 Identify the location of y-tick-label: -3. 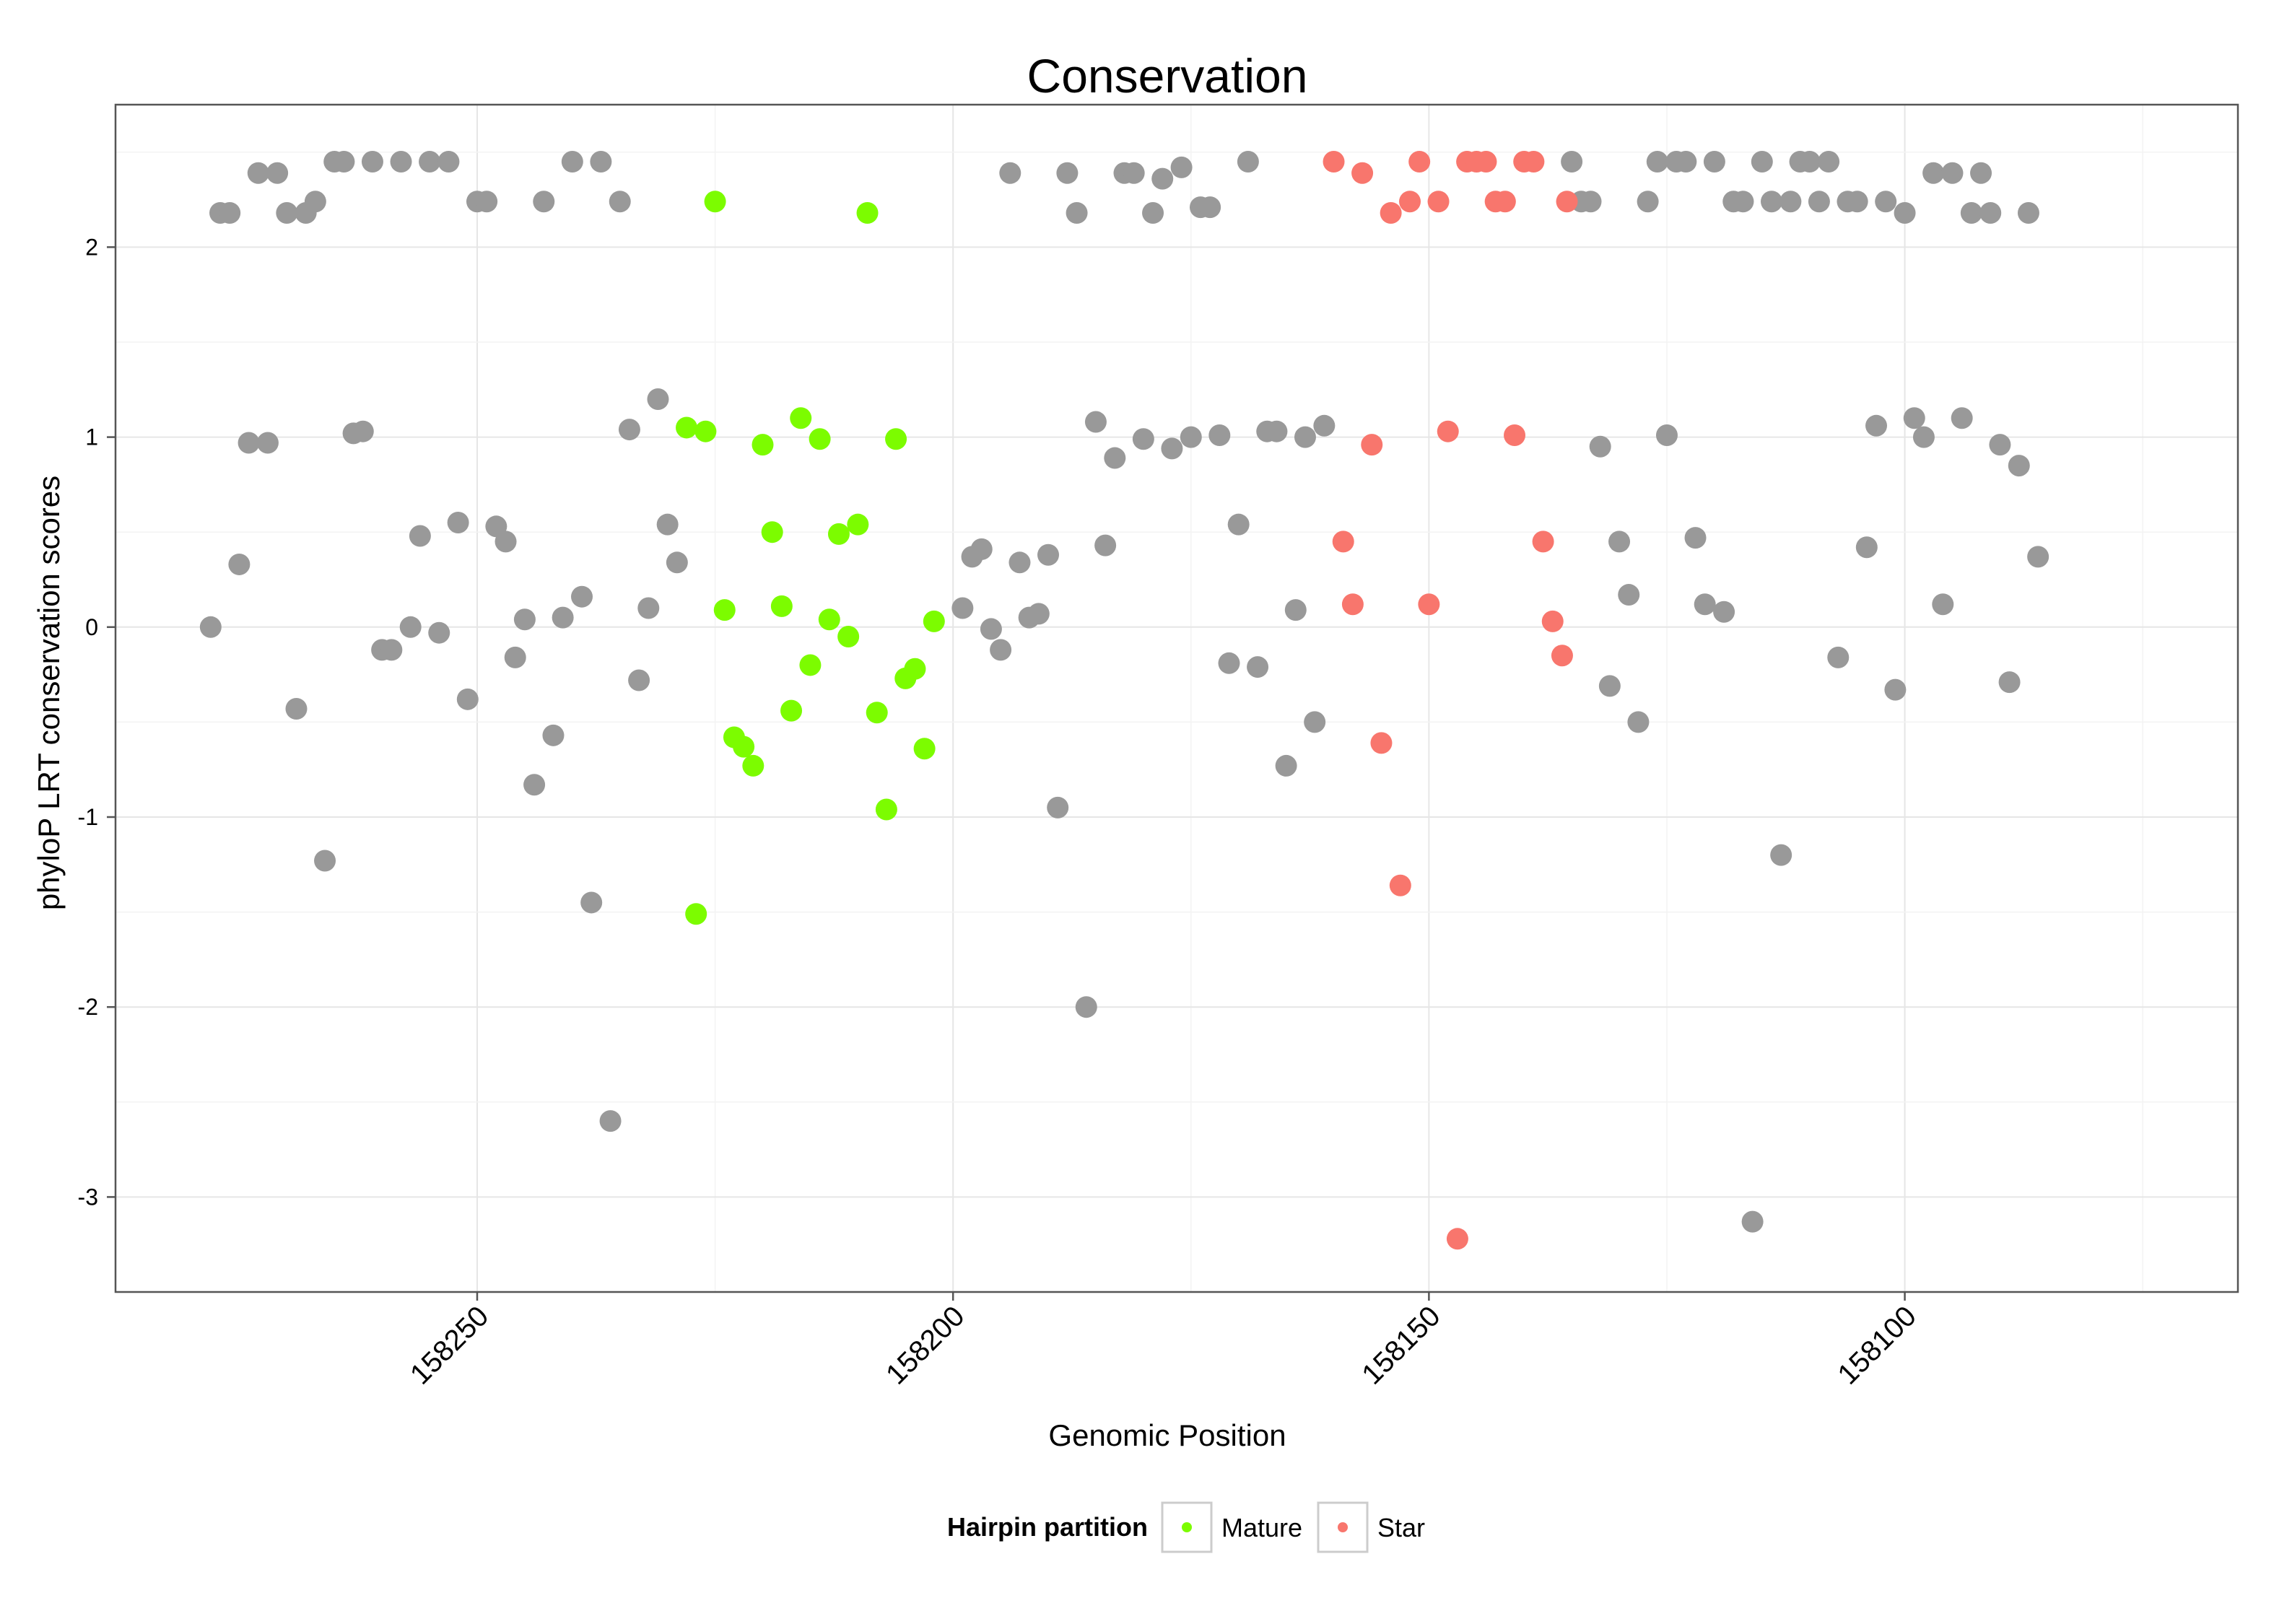
(88, 1197).